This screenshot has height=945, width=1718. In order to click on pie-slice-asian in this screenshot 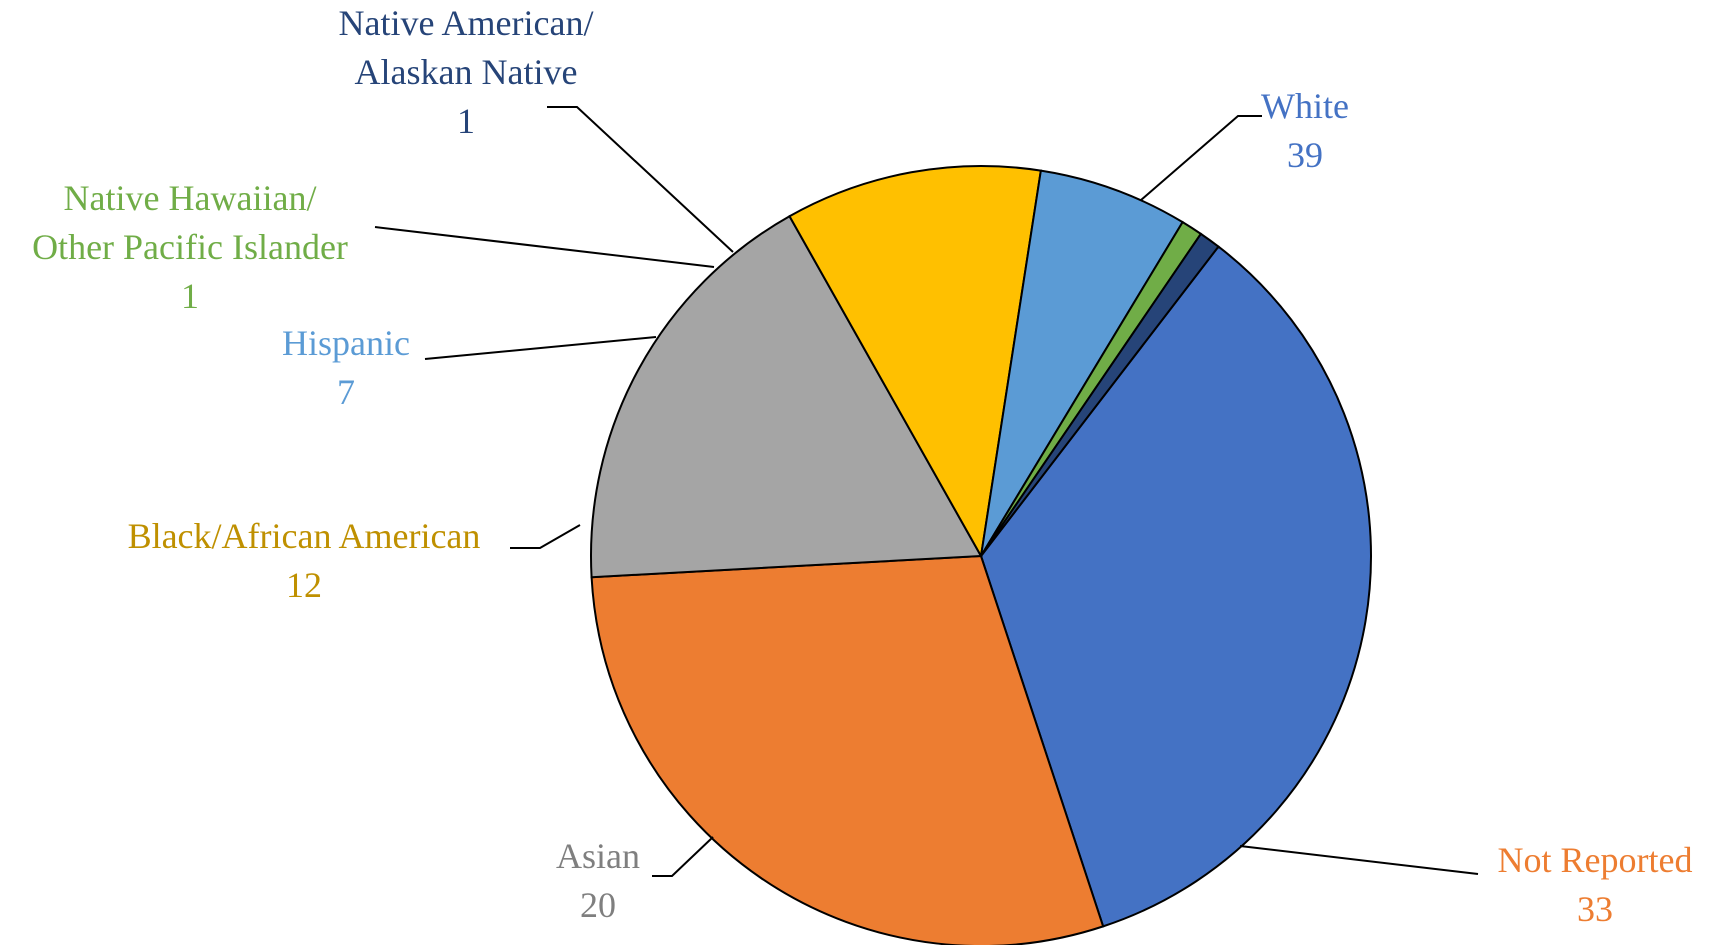, I will do `click(786, 396)`.